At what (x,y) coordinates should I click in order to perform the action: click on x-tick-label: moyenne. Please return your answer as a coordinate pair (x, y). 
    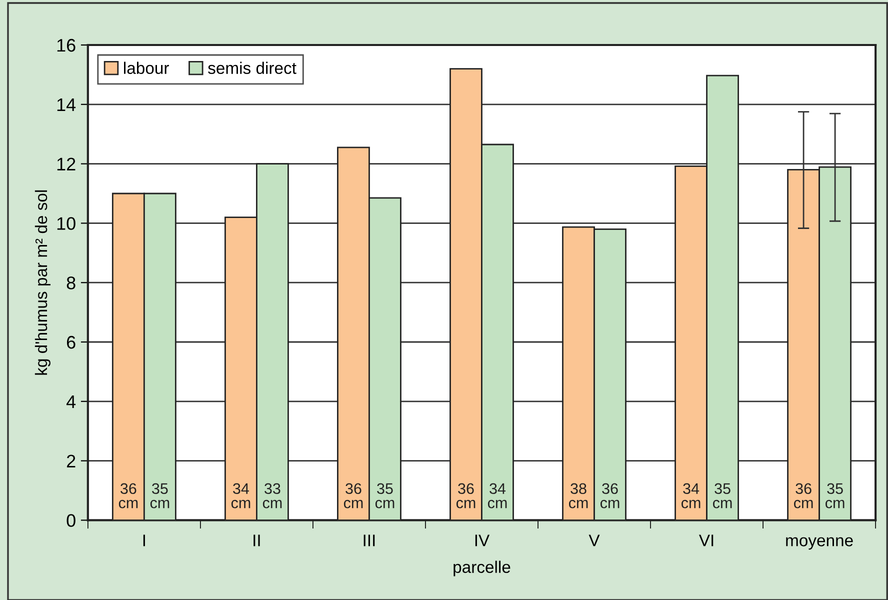
    Looking at the image, I should click on (819, 543).